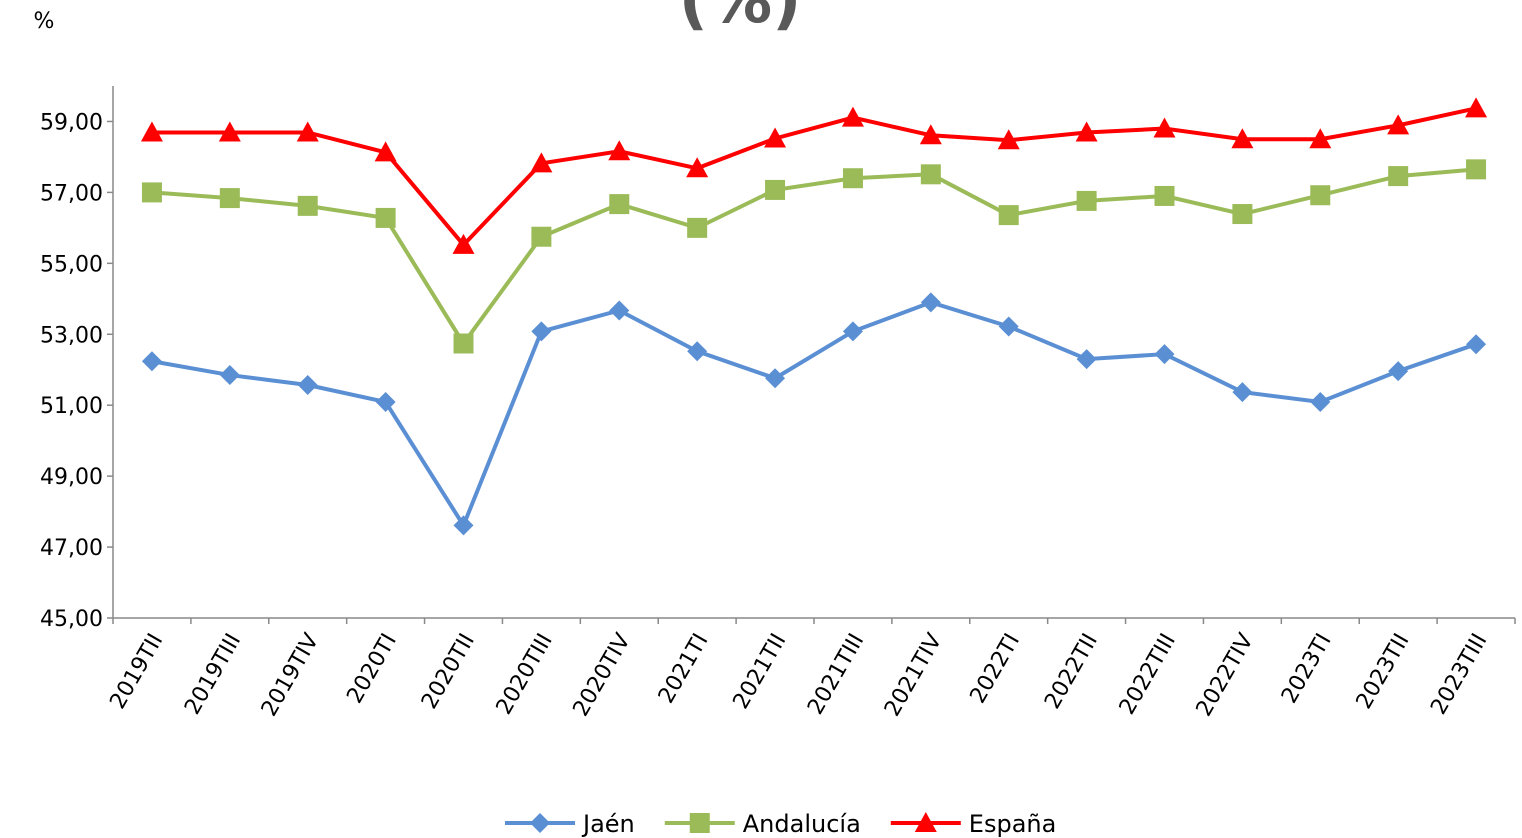 The width and height of the screenshot is (1522, 838). What do you see at coordinates (913, 674) in the screenshot?
I see `x-tick-label: 2021TIV` at bounding box center [913, 674].